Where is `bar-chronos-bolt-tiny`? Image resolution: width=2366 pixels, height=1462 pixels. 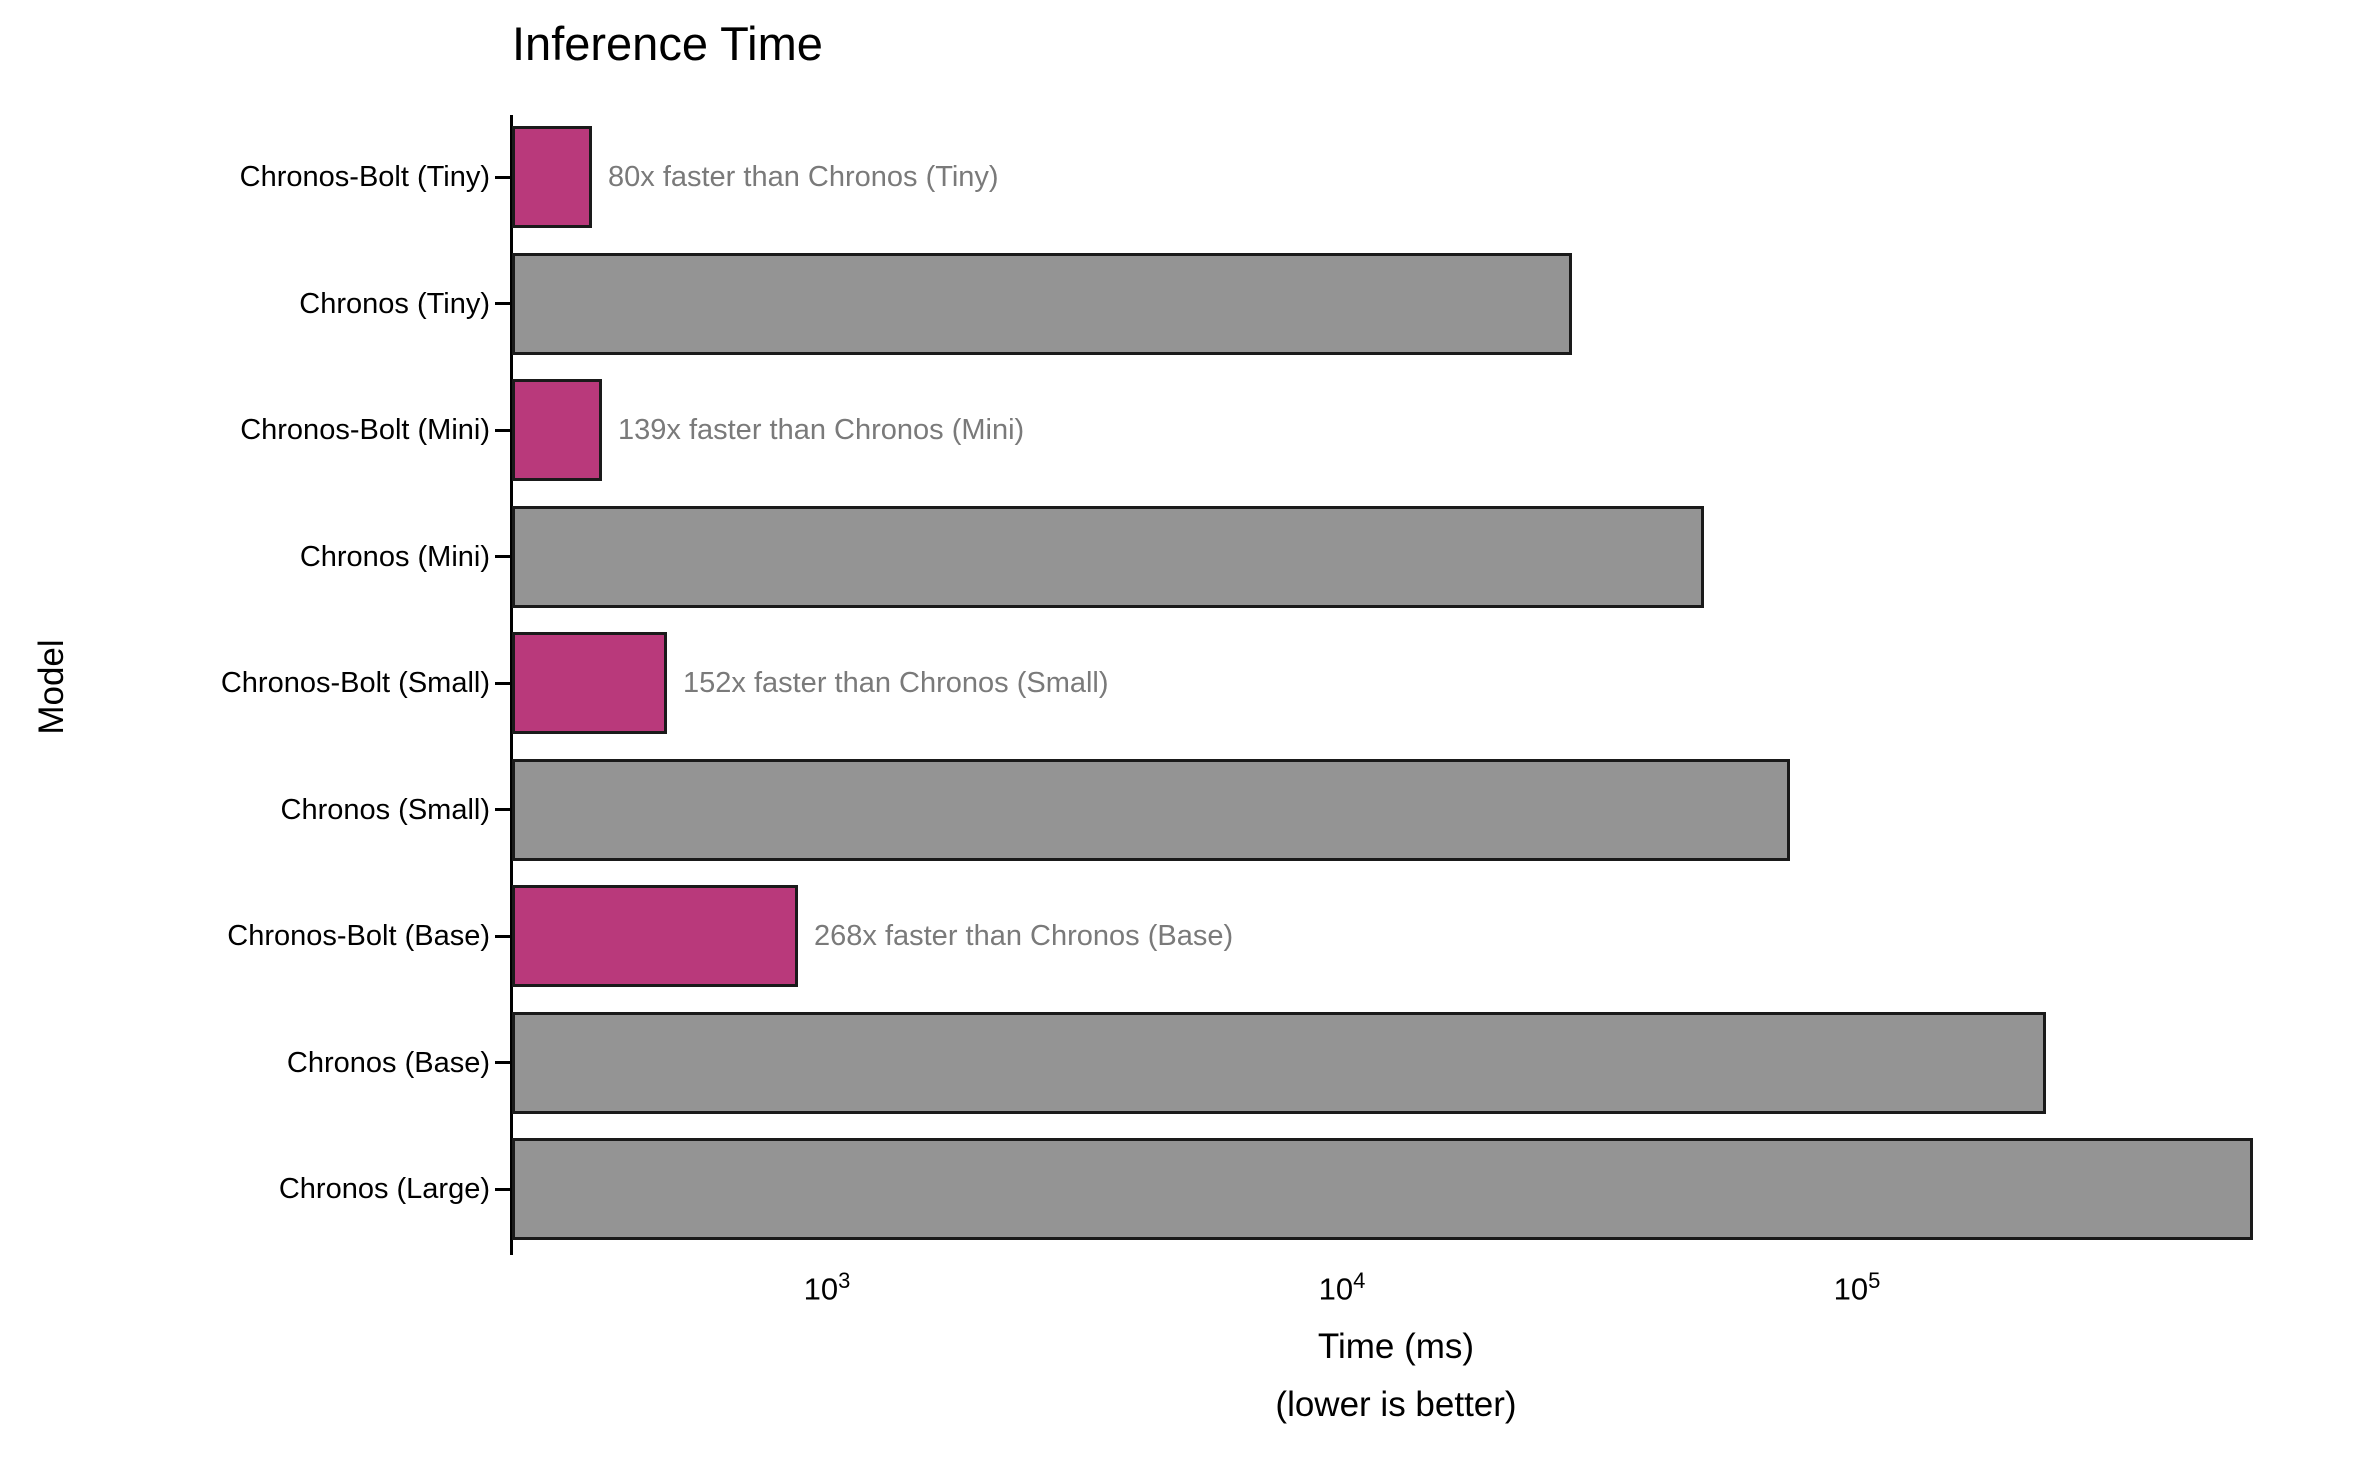 bar-chronos-bolt-tiny is located at coordinates (552, 177).